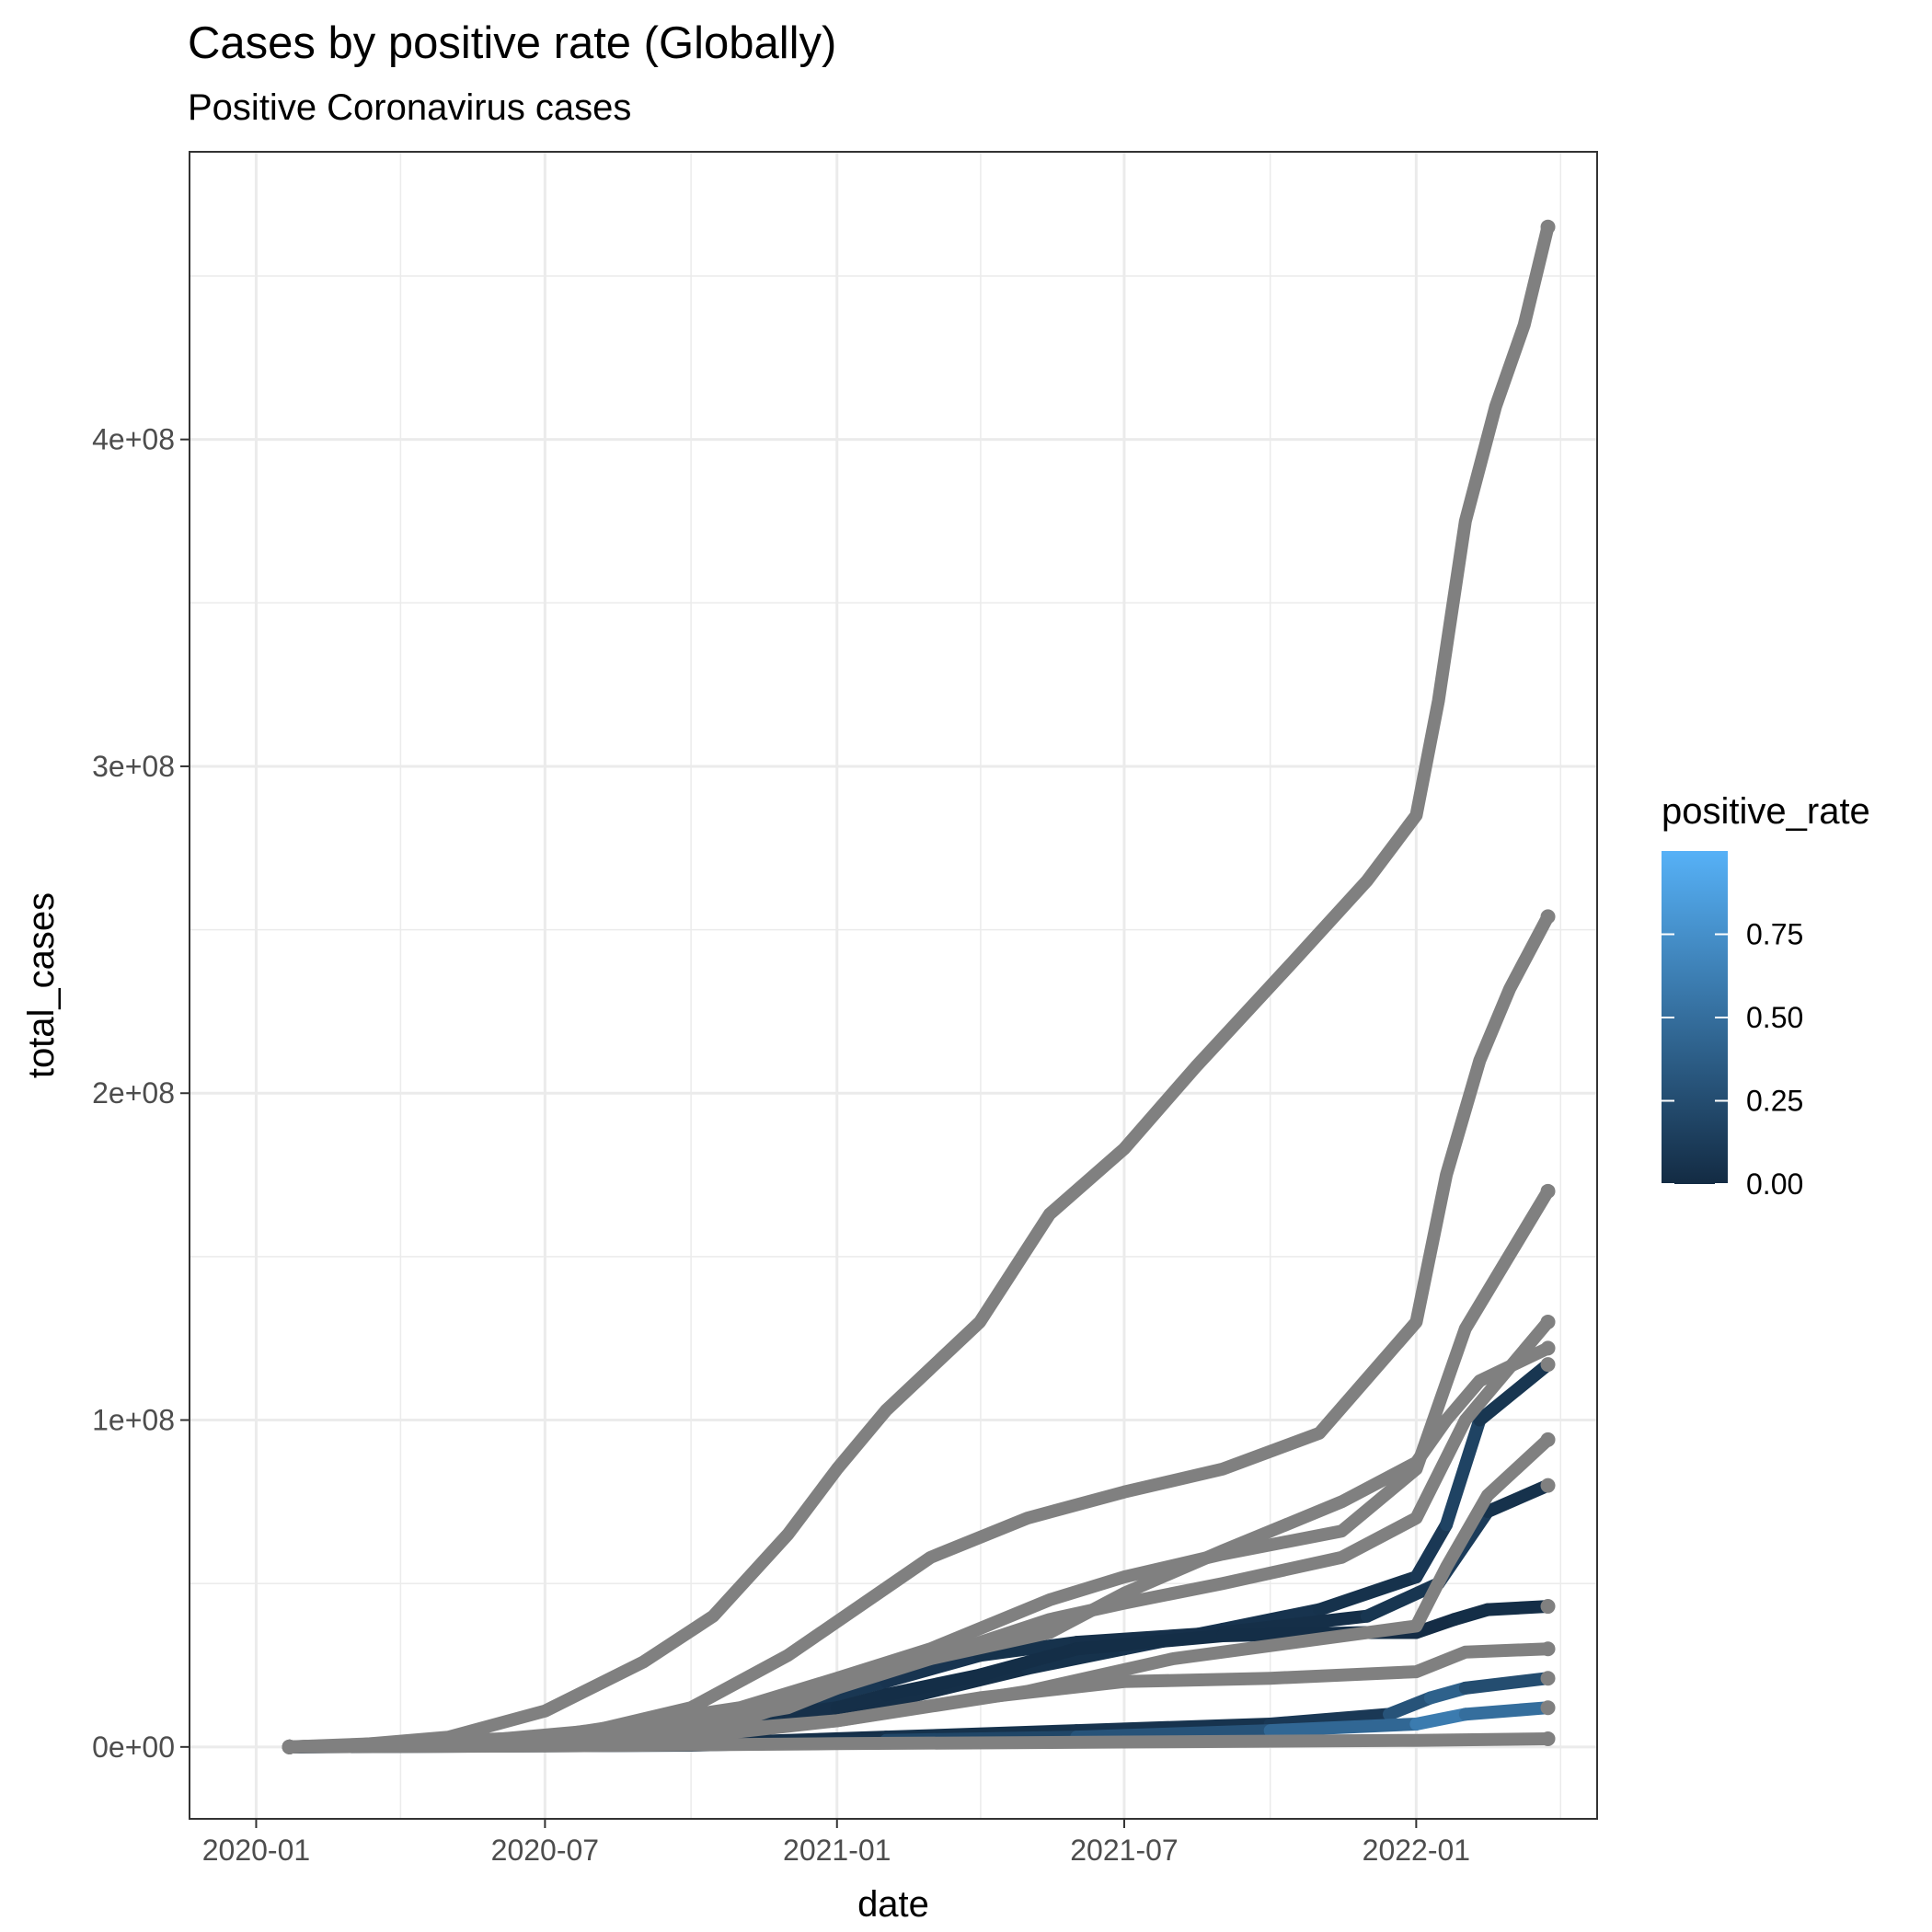  I want to click on legend: positive_rate 0.75 0.50 0.25 0.00, so click(1766, 996).